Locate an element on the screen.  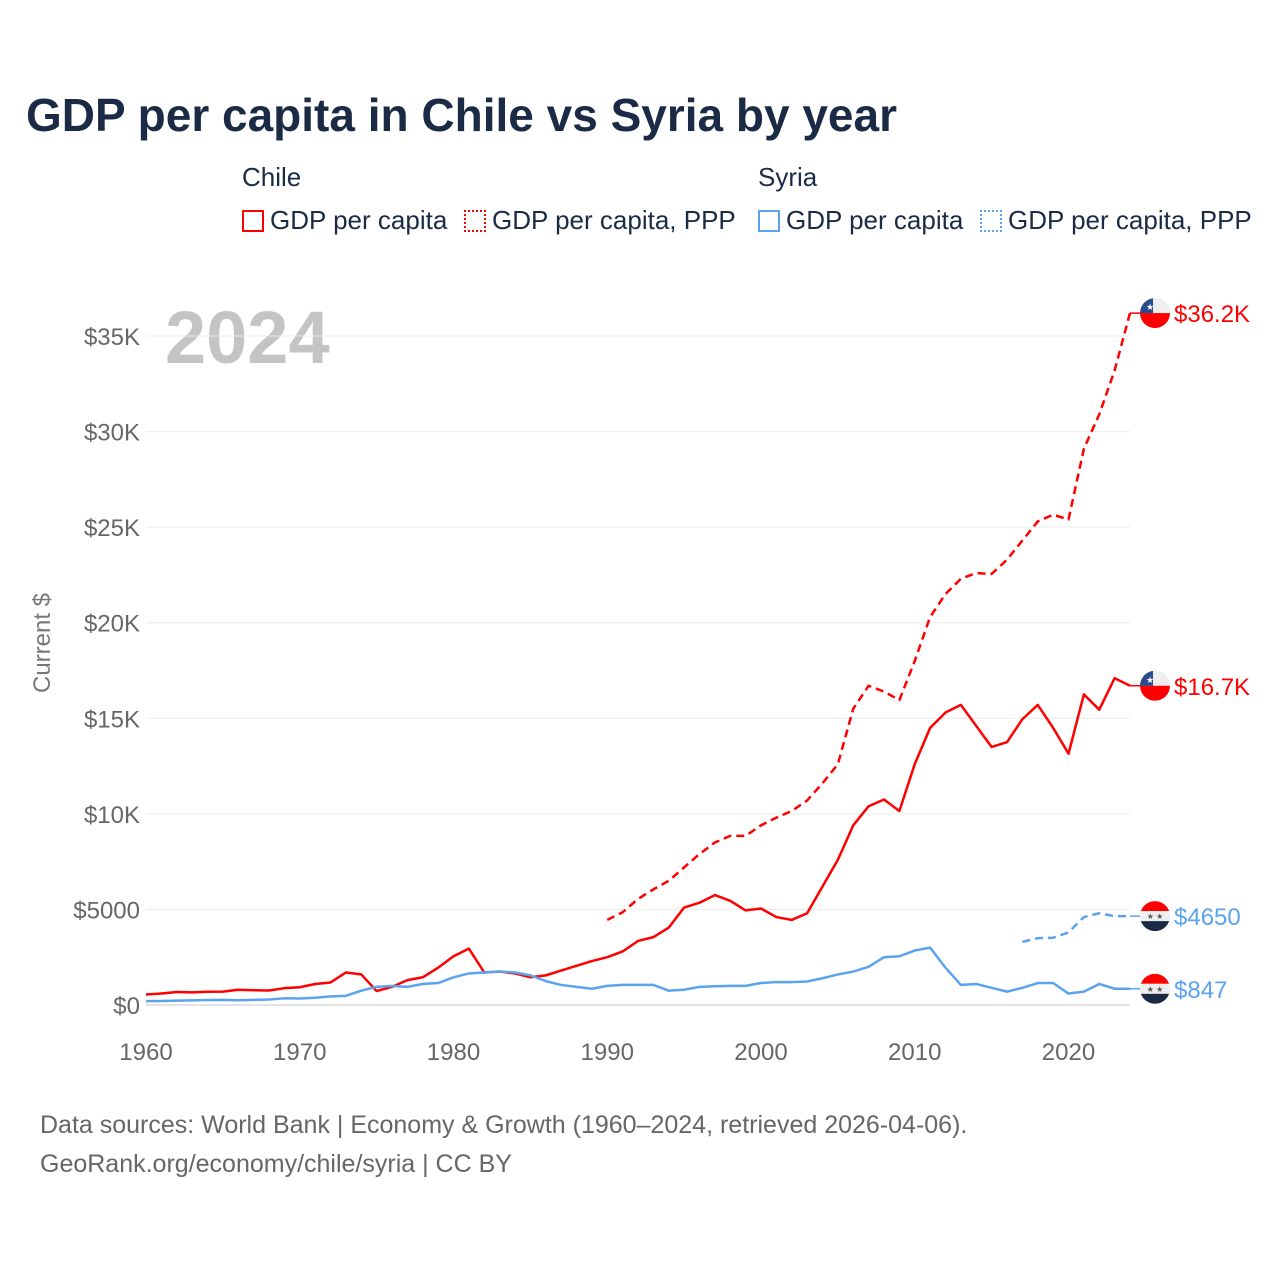
end-value-label: $4650 is located at coordinates (1207, 917).